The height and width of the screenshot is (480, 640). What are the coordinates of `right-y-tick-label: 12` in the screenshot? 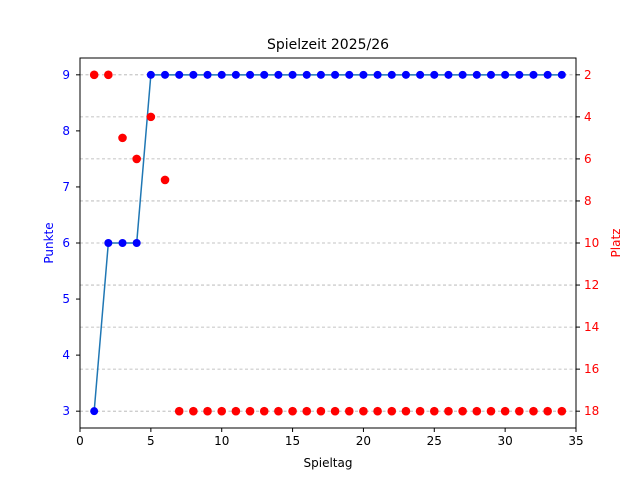 It's located at (591, 285).